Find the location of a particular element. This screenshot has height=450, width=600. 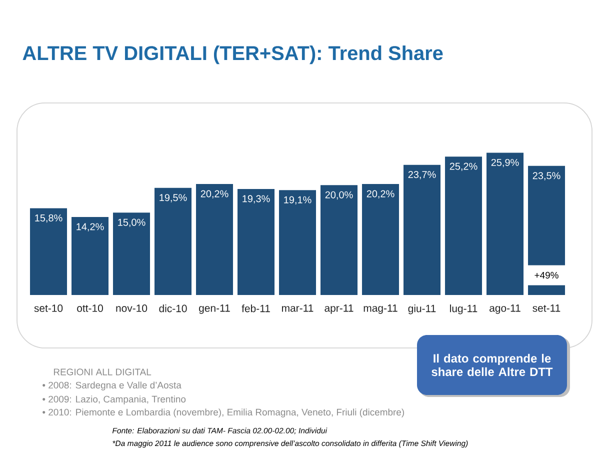

data-label: 19,1% is located at coordinates (298, 200).